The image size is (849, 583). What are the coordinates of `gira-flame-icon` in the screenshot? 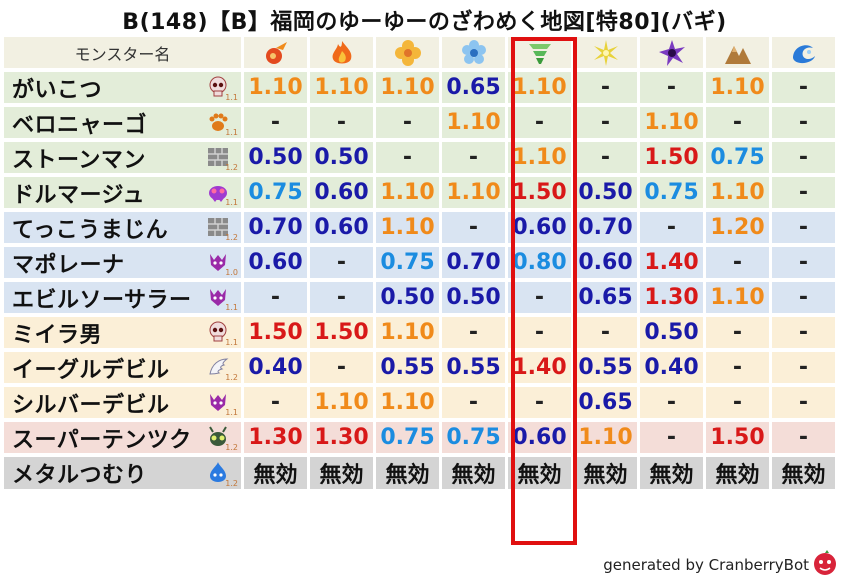 It's located at (341, 51).